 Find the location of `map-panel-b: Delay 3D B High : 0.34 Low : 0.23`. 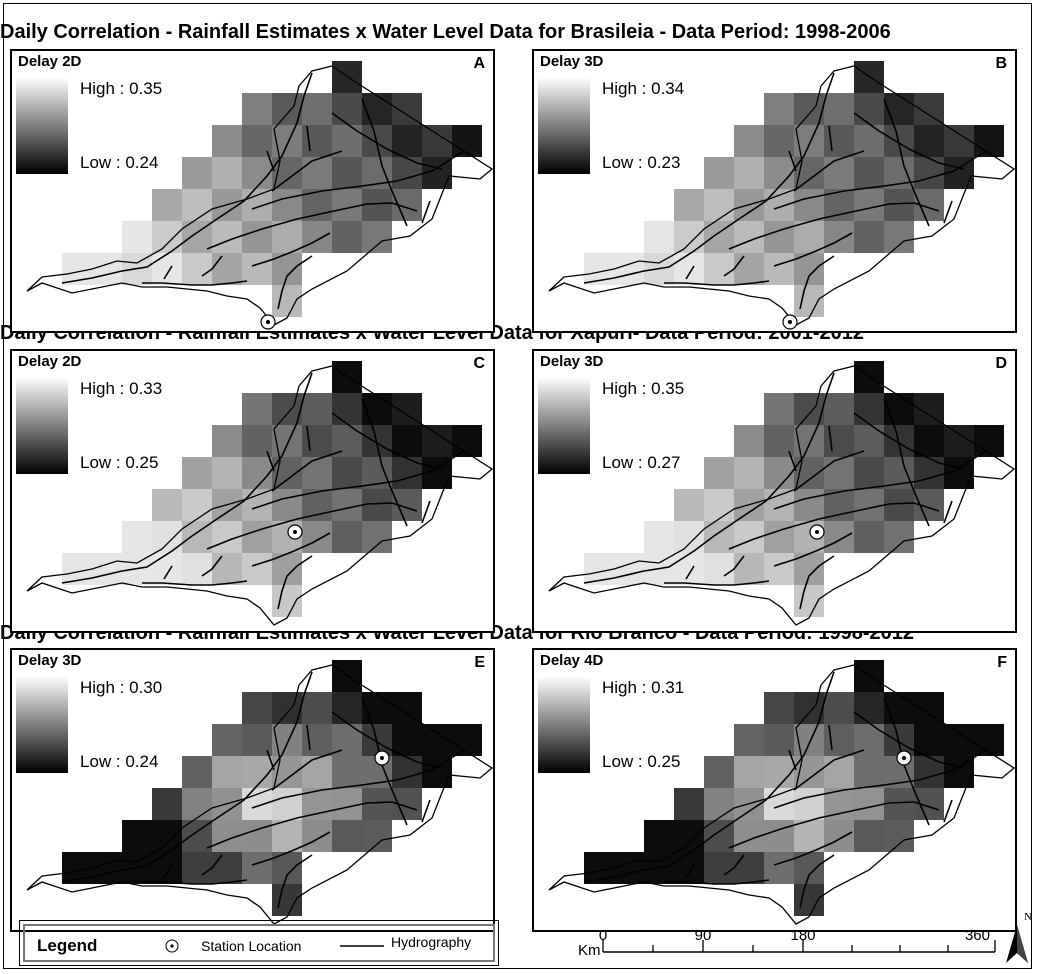

map-panel-b: Delay 3D B High : 0.34 Low : 0.23 is located at coordinates (774, 191).